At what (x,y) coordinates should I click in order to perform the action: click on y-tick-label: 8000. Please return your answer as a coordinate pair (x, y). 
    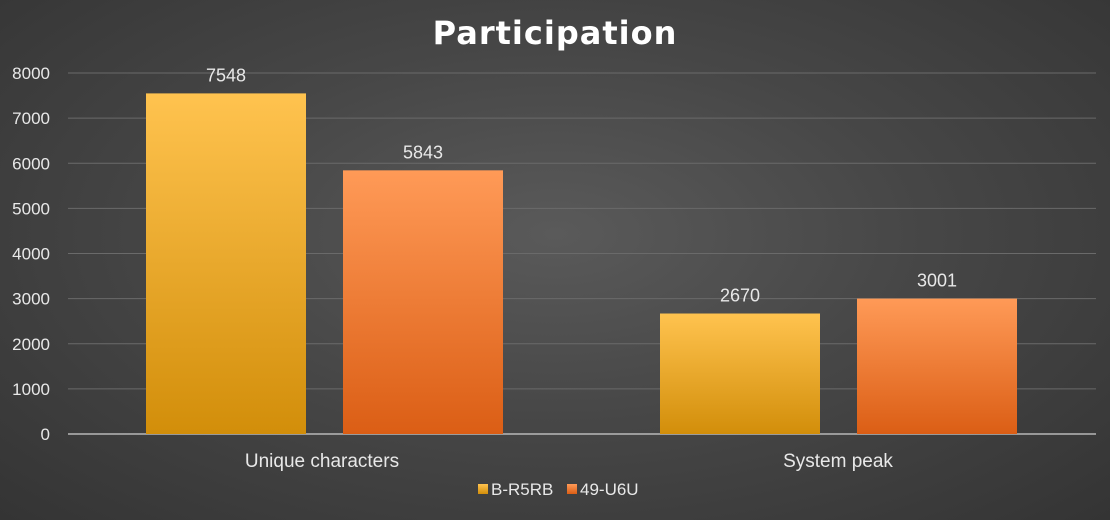
    Looking at the image, I should click on (31, 73).